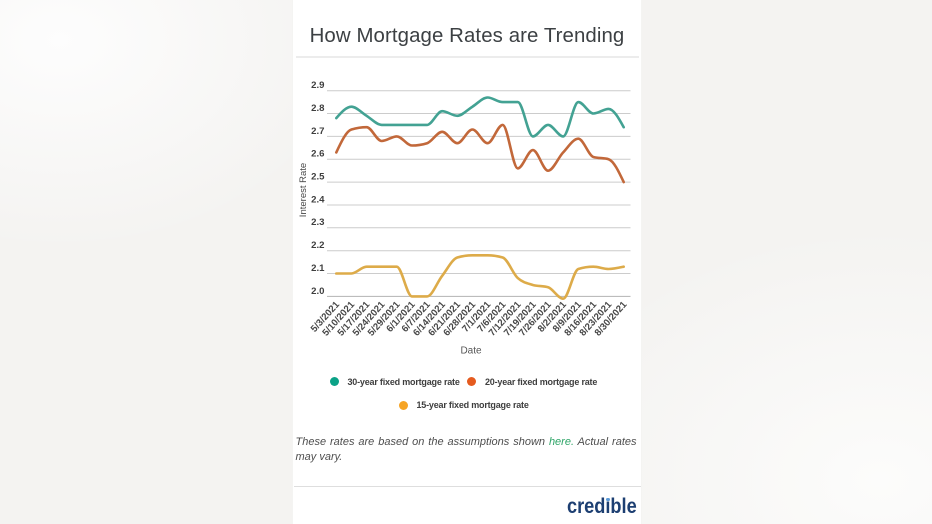  I want to click on svg-text: 2.4, so click(318, 199).